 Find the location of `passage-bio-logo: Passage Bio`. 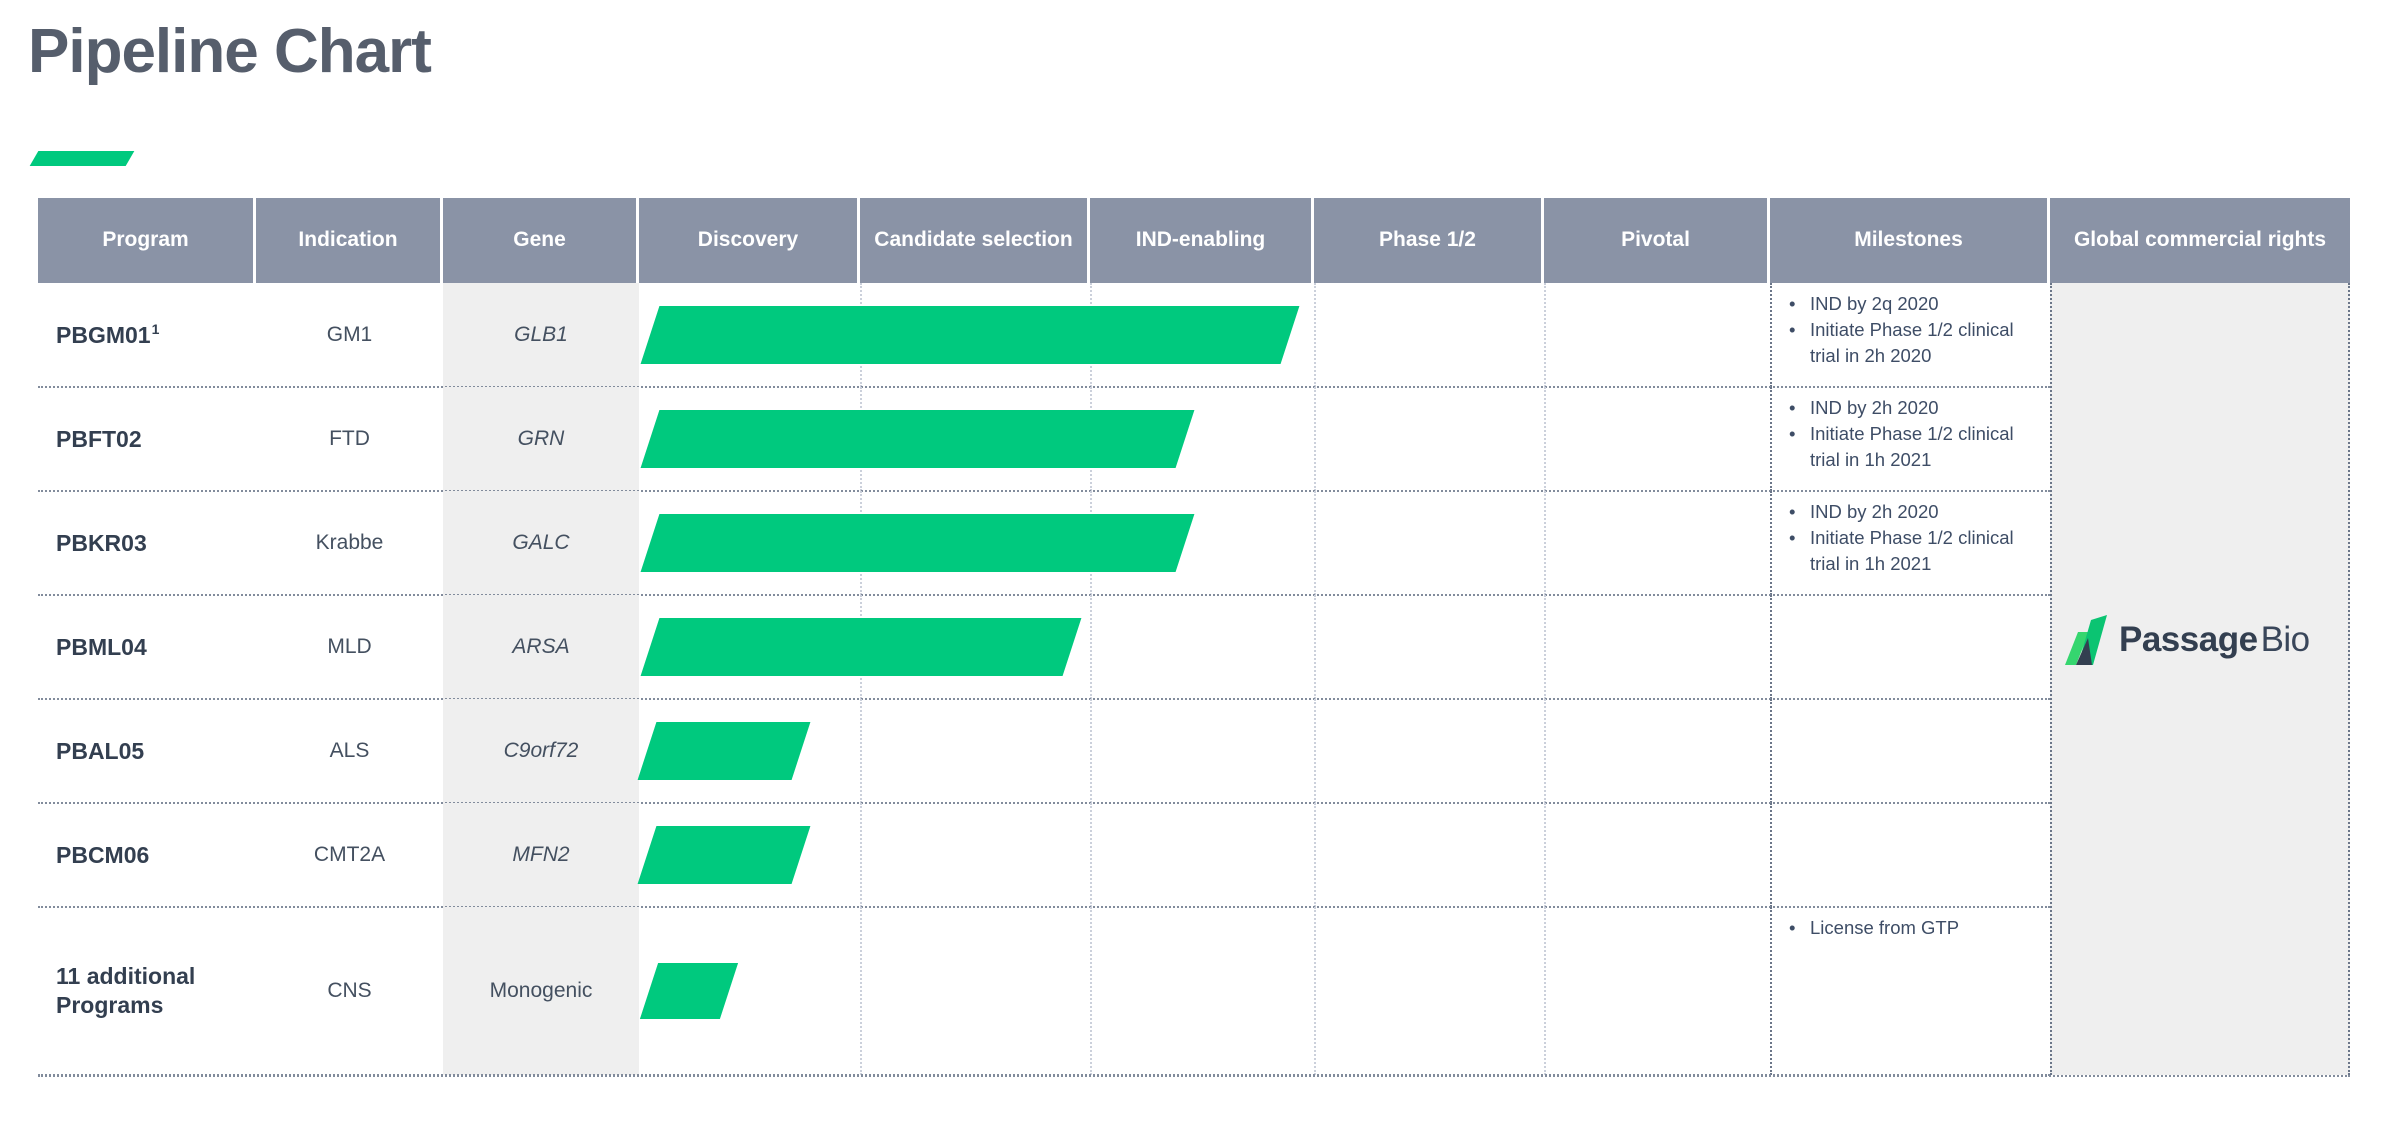

passage-bio-logo: Passage Bio is located at coordinates (2187, 640).